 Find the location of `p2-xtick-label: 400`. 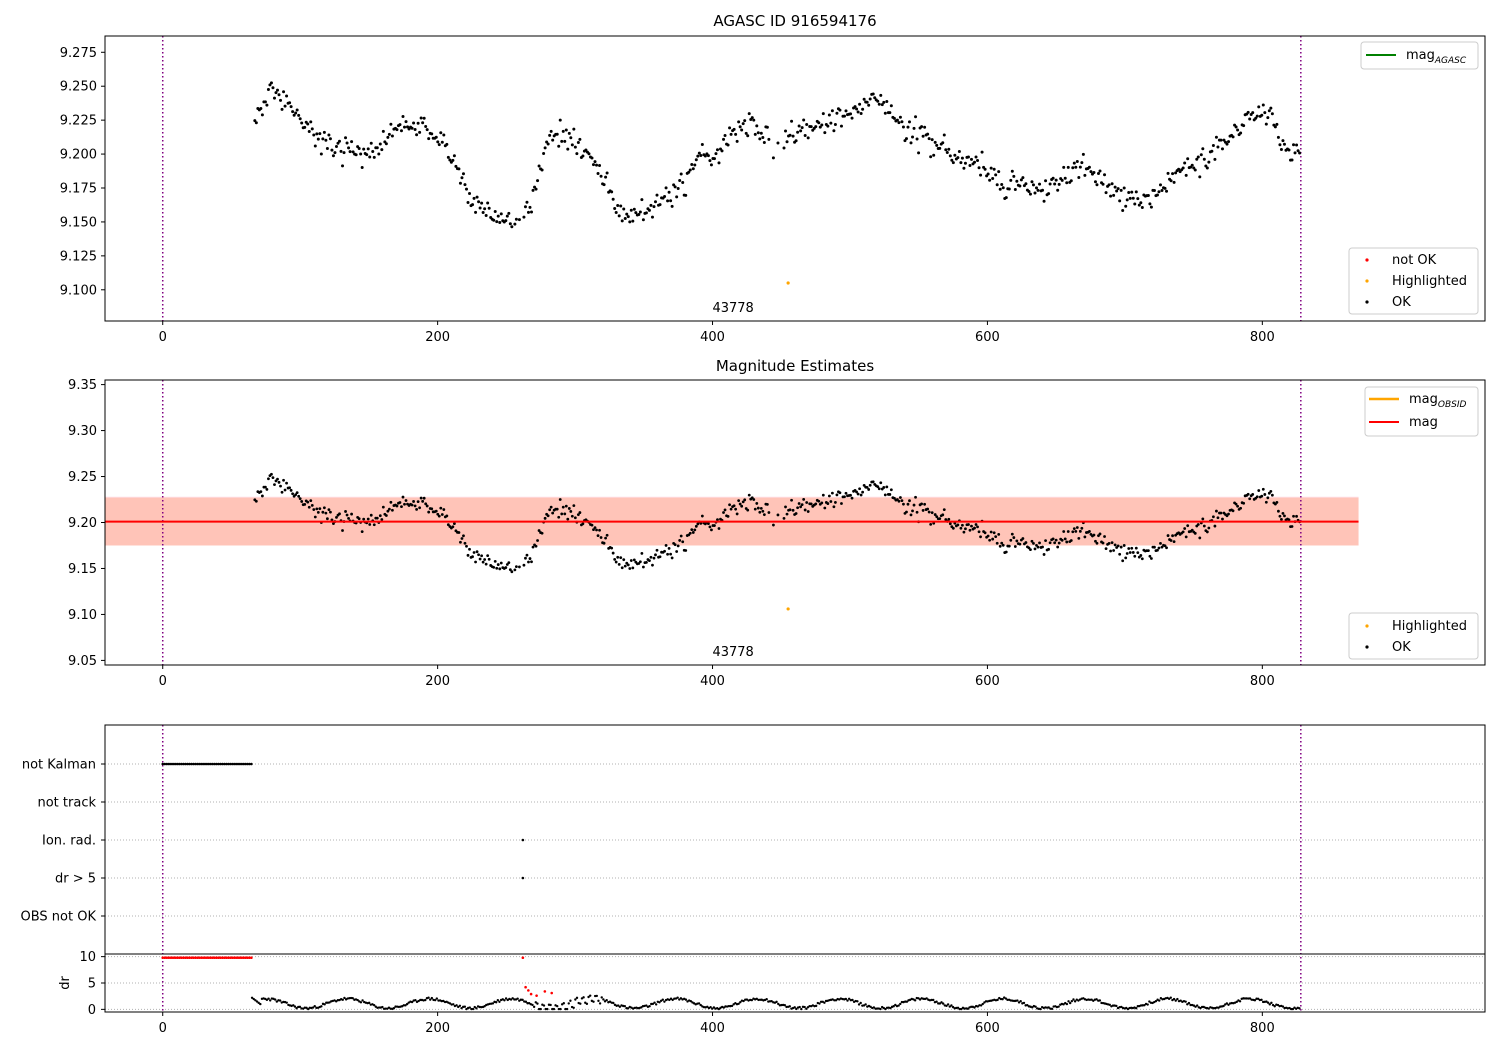

p2-xtick-label: 400 is located at coordinates (712, 681).